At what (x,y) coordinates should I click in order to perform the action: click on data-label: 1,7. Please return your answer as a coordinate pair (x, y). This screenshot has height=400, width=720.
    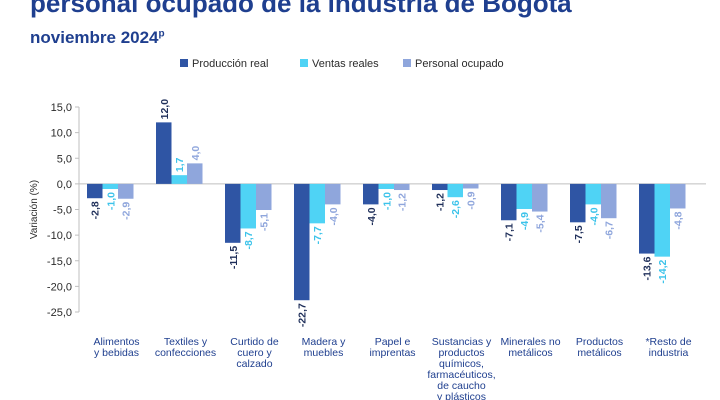
    Looking at the image, I should click on (180, 164).